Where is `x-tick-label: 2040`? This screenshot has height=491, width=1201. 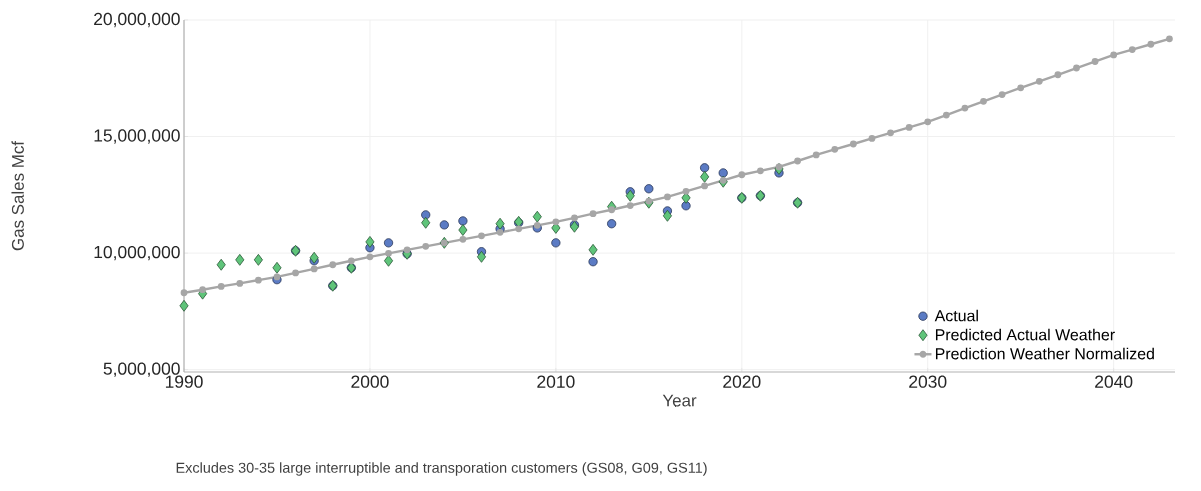 x-tick-label: 2040 is located at coordinates (1114, 381).